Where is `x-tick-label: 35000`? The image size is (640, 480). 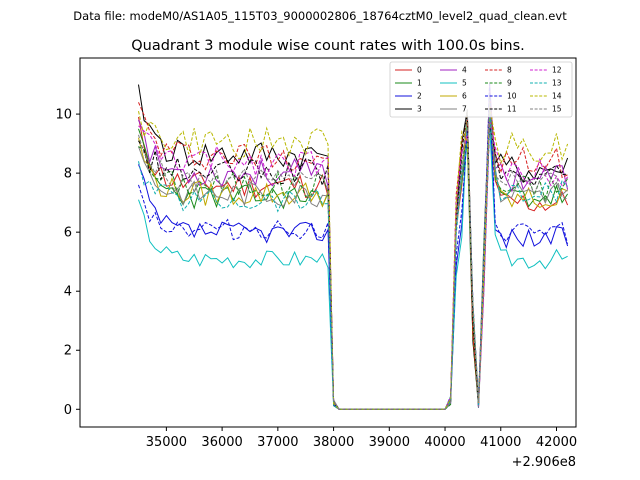
x-tick-label: 35000 is located at coordinates (166, 442).